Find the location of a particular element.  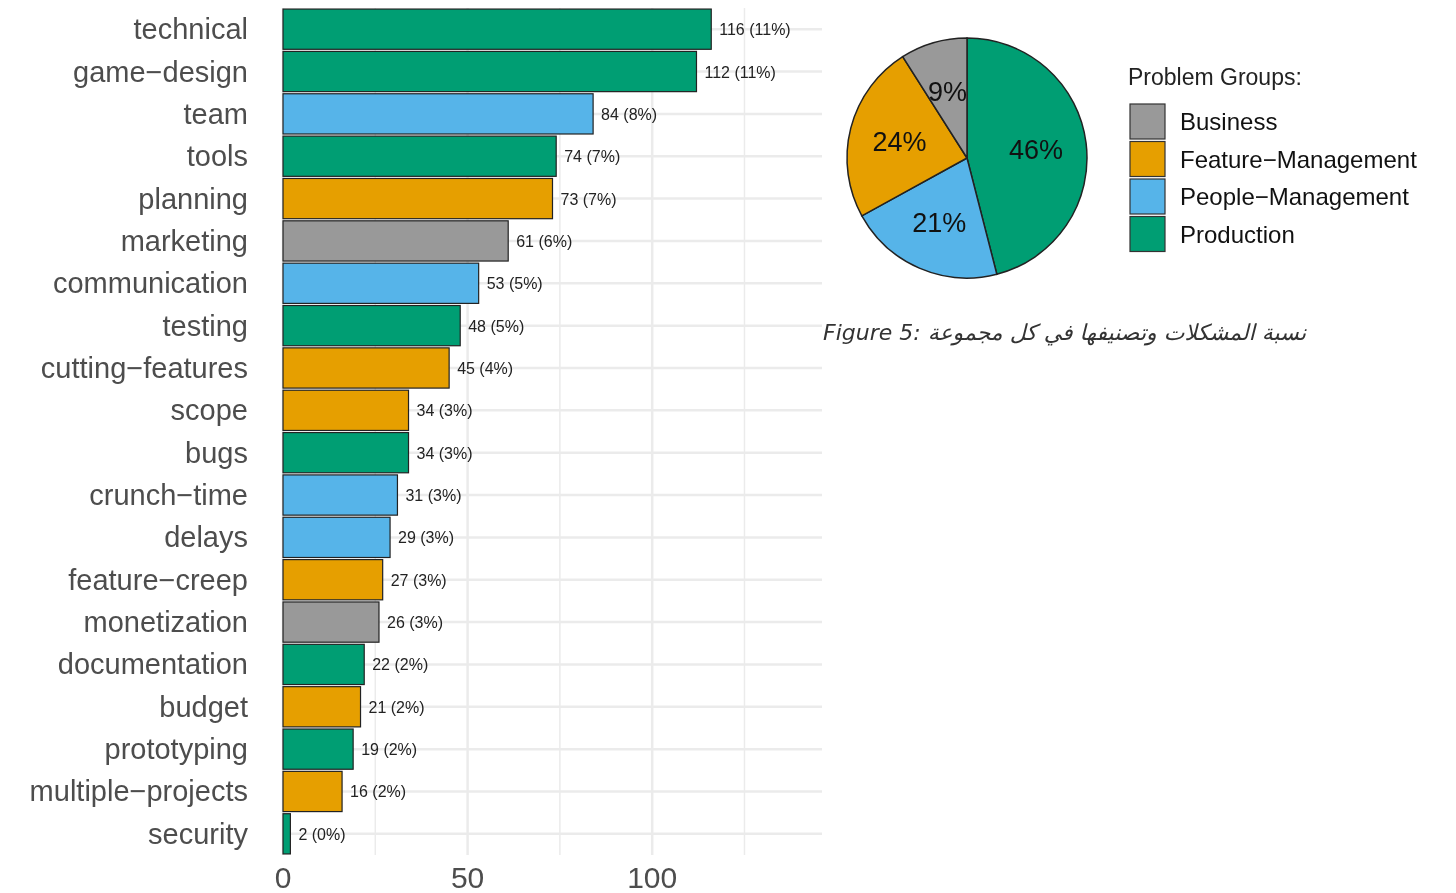

legend-title: Problem Groups: is located at coordinates (1215, 77).